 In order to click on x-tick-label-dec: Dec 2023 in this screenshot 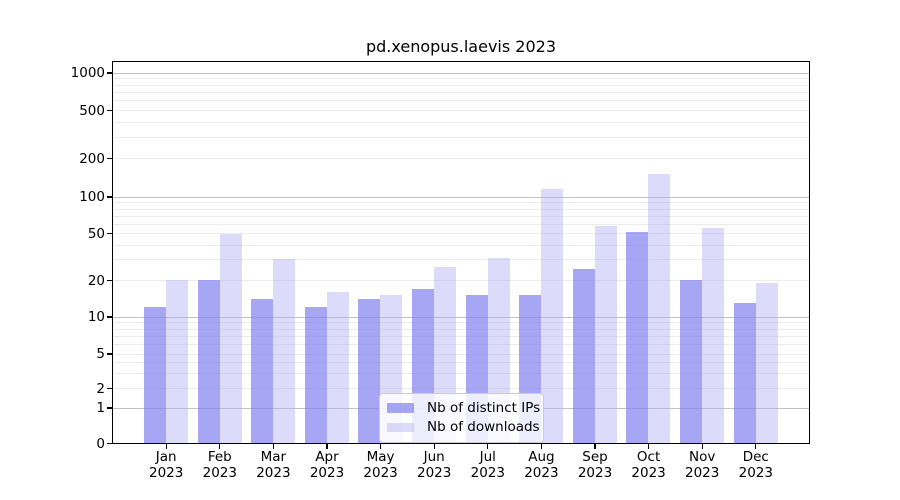, I will do `click(756, 465)`.